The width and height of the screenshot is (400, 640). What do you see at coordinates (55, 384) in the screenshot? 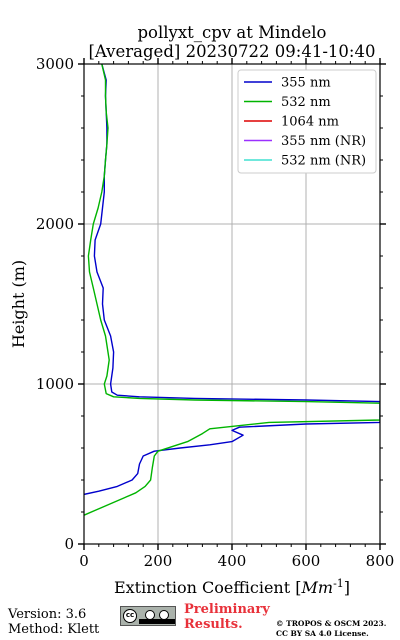
I see `y-tick-label: 1000` at bounding box center [55, 384].